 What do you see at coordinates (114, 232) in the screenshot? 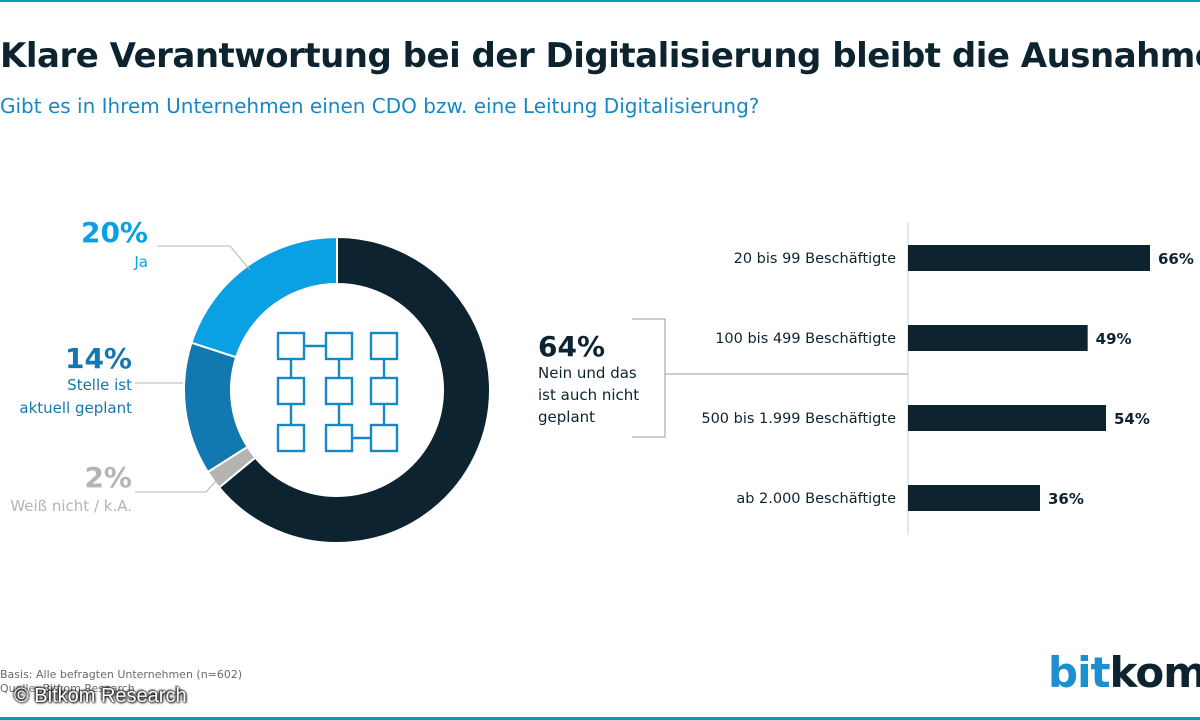
I see `slice-label-ja-pct: 20%` at bounding box center [114, 232].